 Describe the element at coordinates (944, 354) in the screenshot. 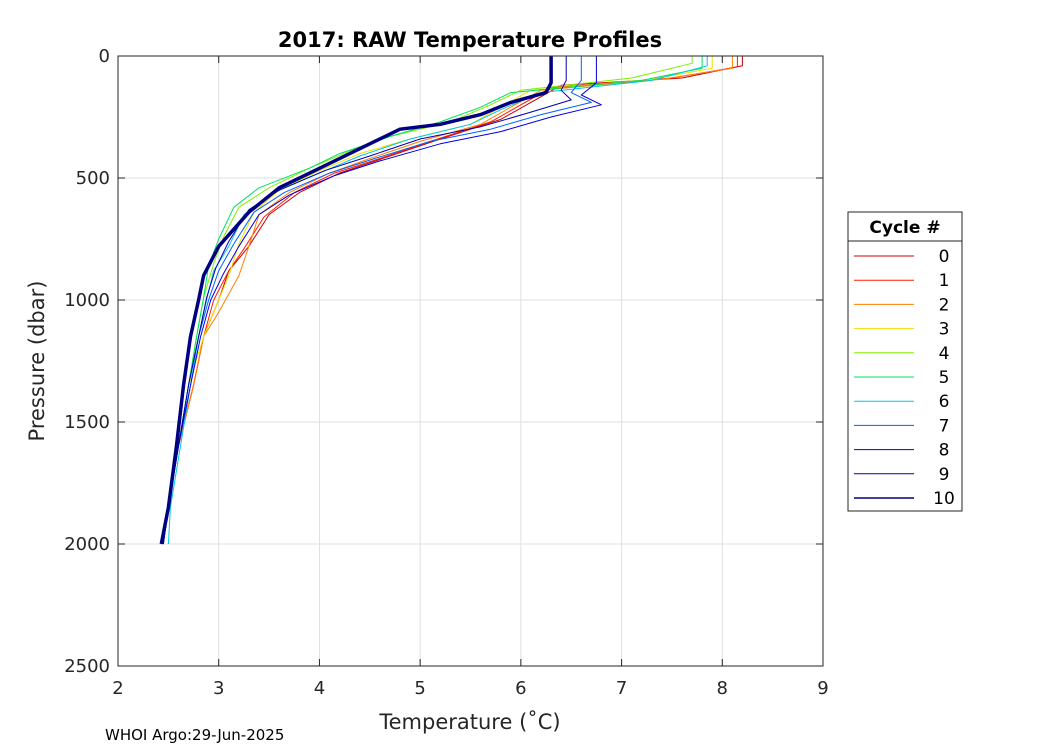

I see `legend-label-cycle-4: 4` at that location.